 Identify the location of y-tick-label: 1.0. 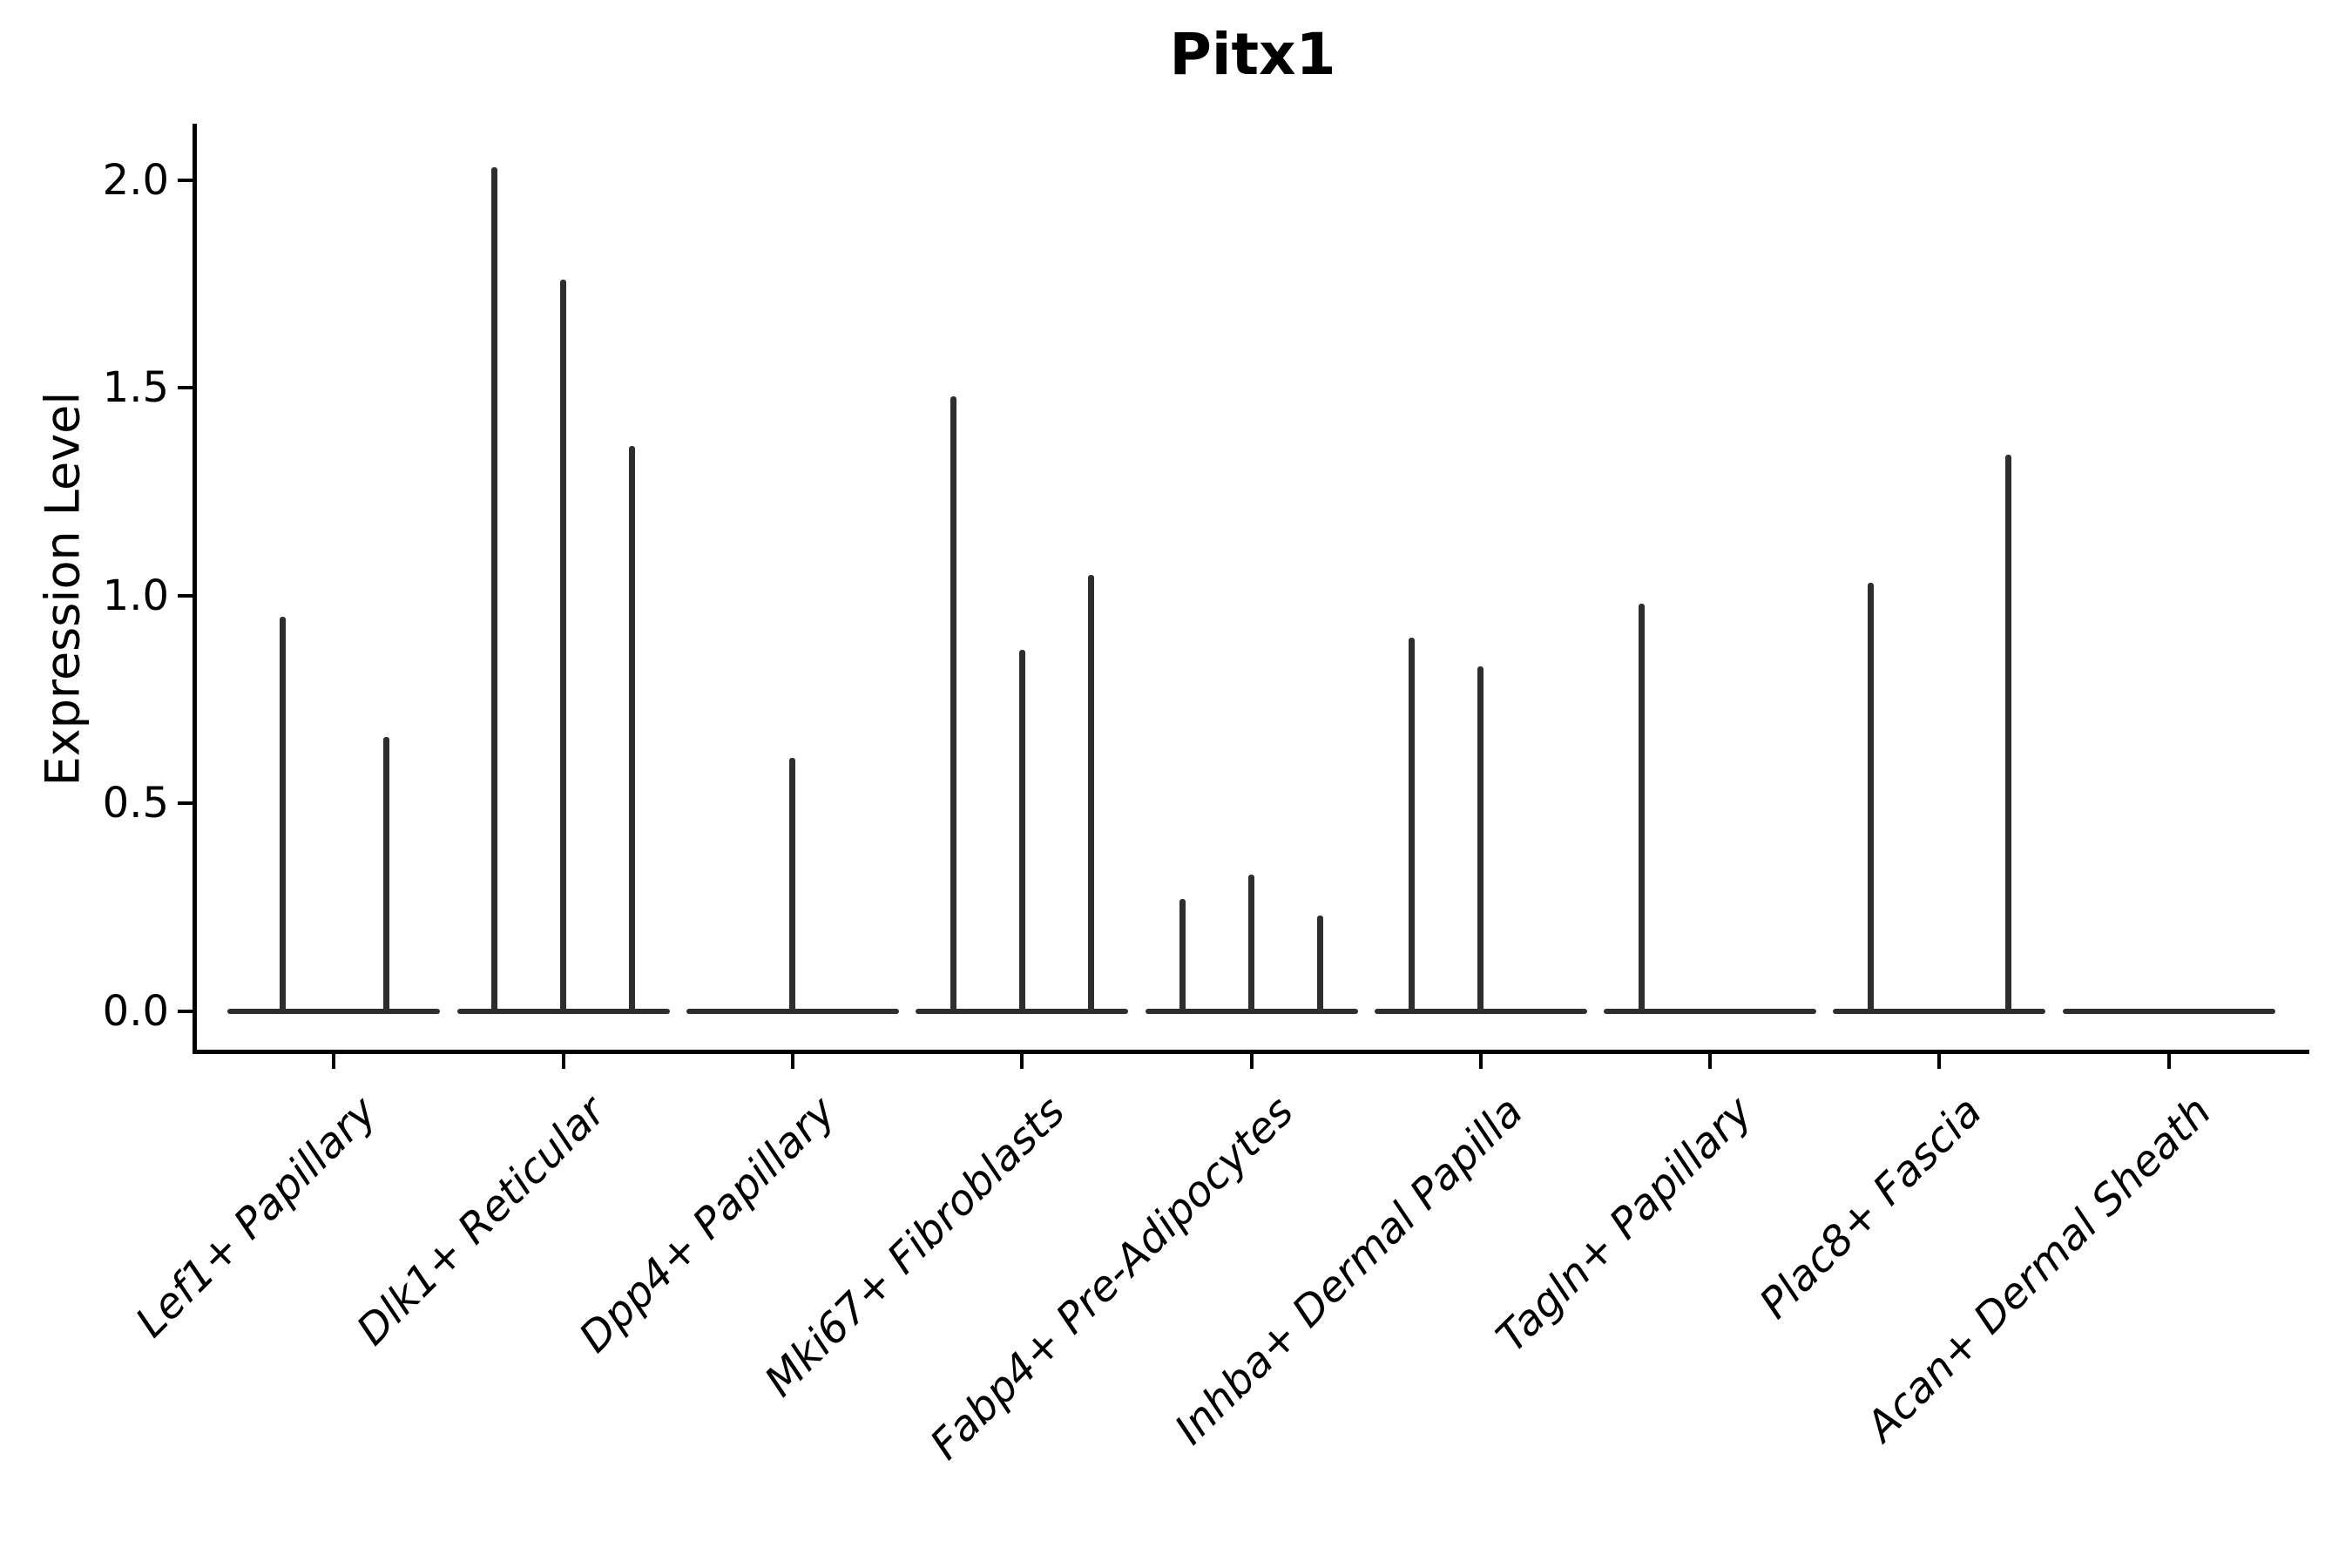
(135, 595).